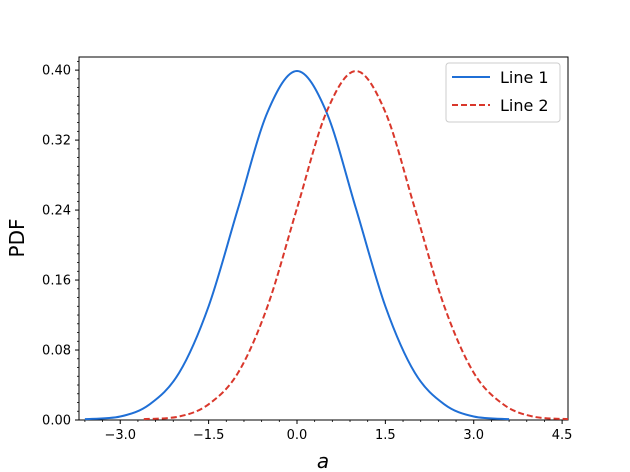 This screenshot has width=630, height=472. I want to click on x-axis-label: a, so click(323, 460).